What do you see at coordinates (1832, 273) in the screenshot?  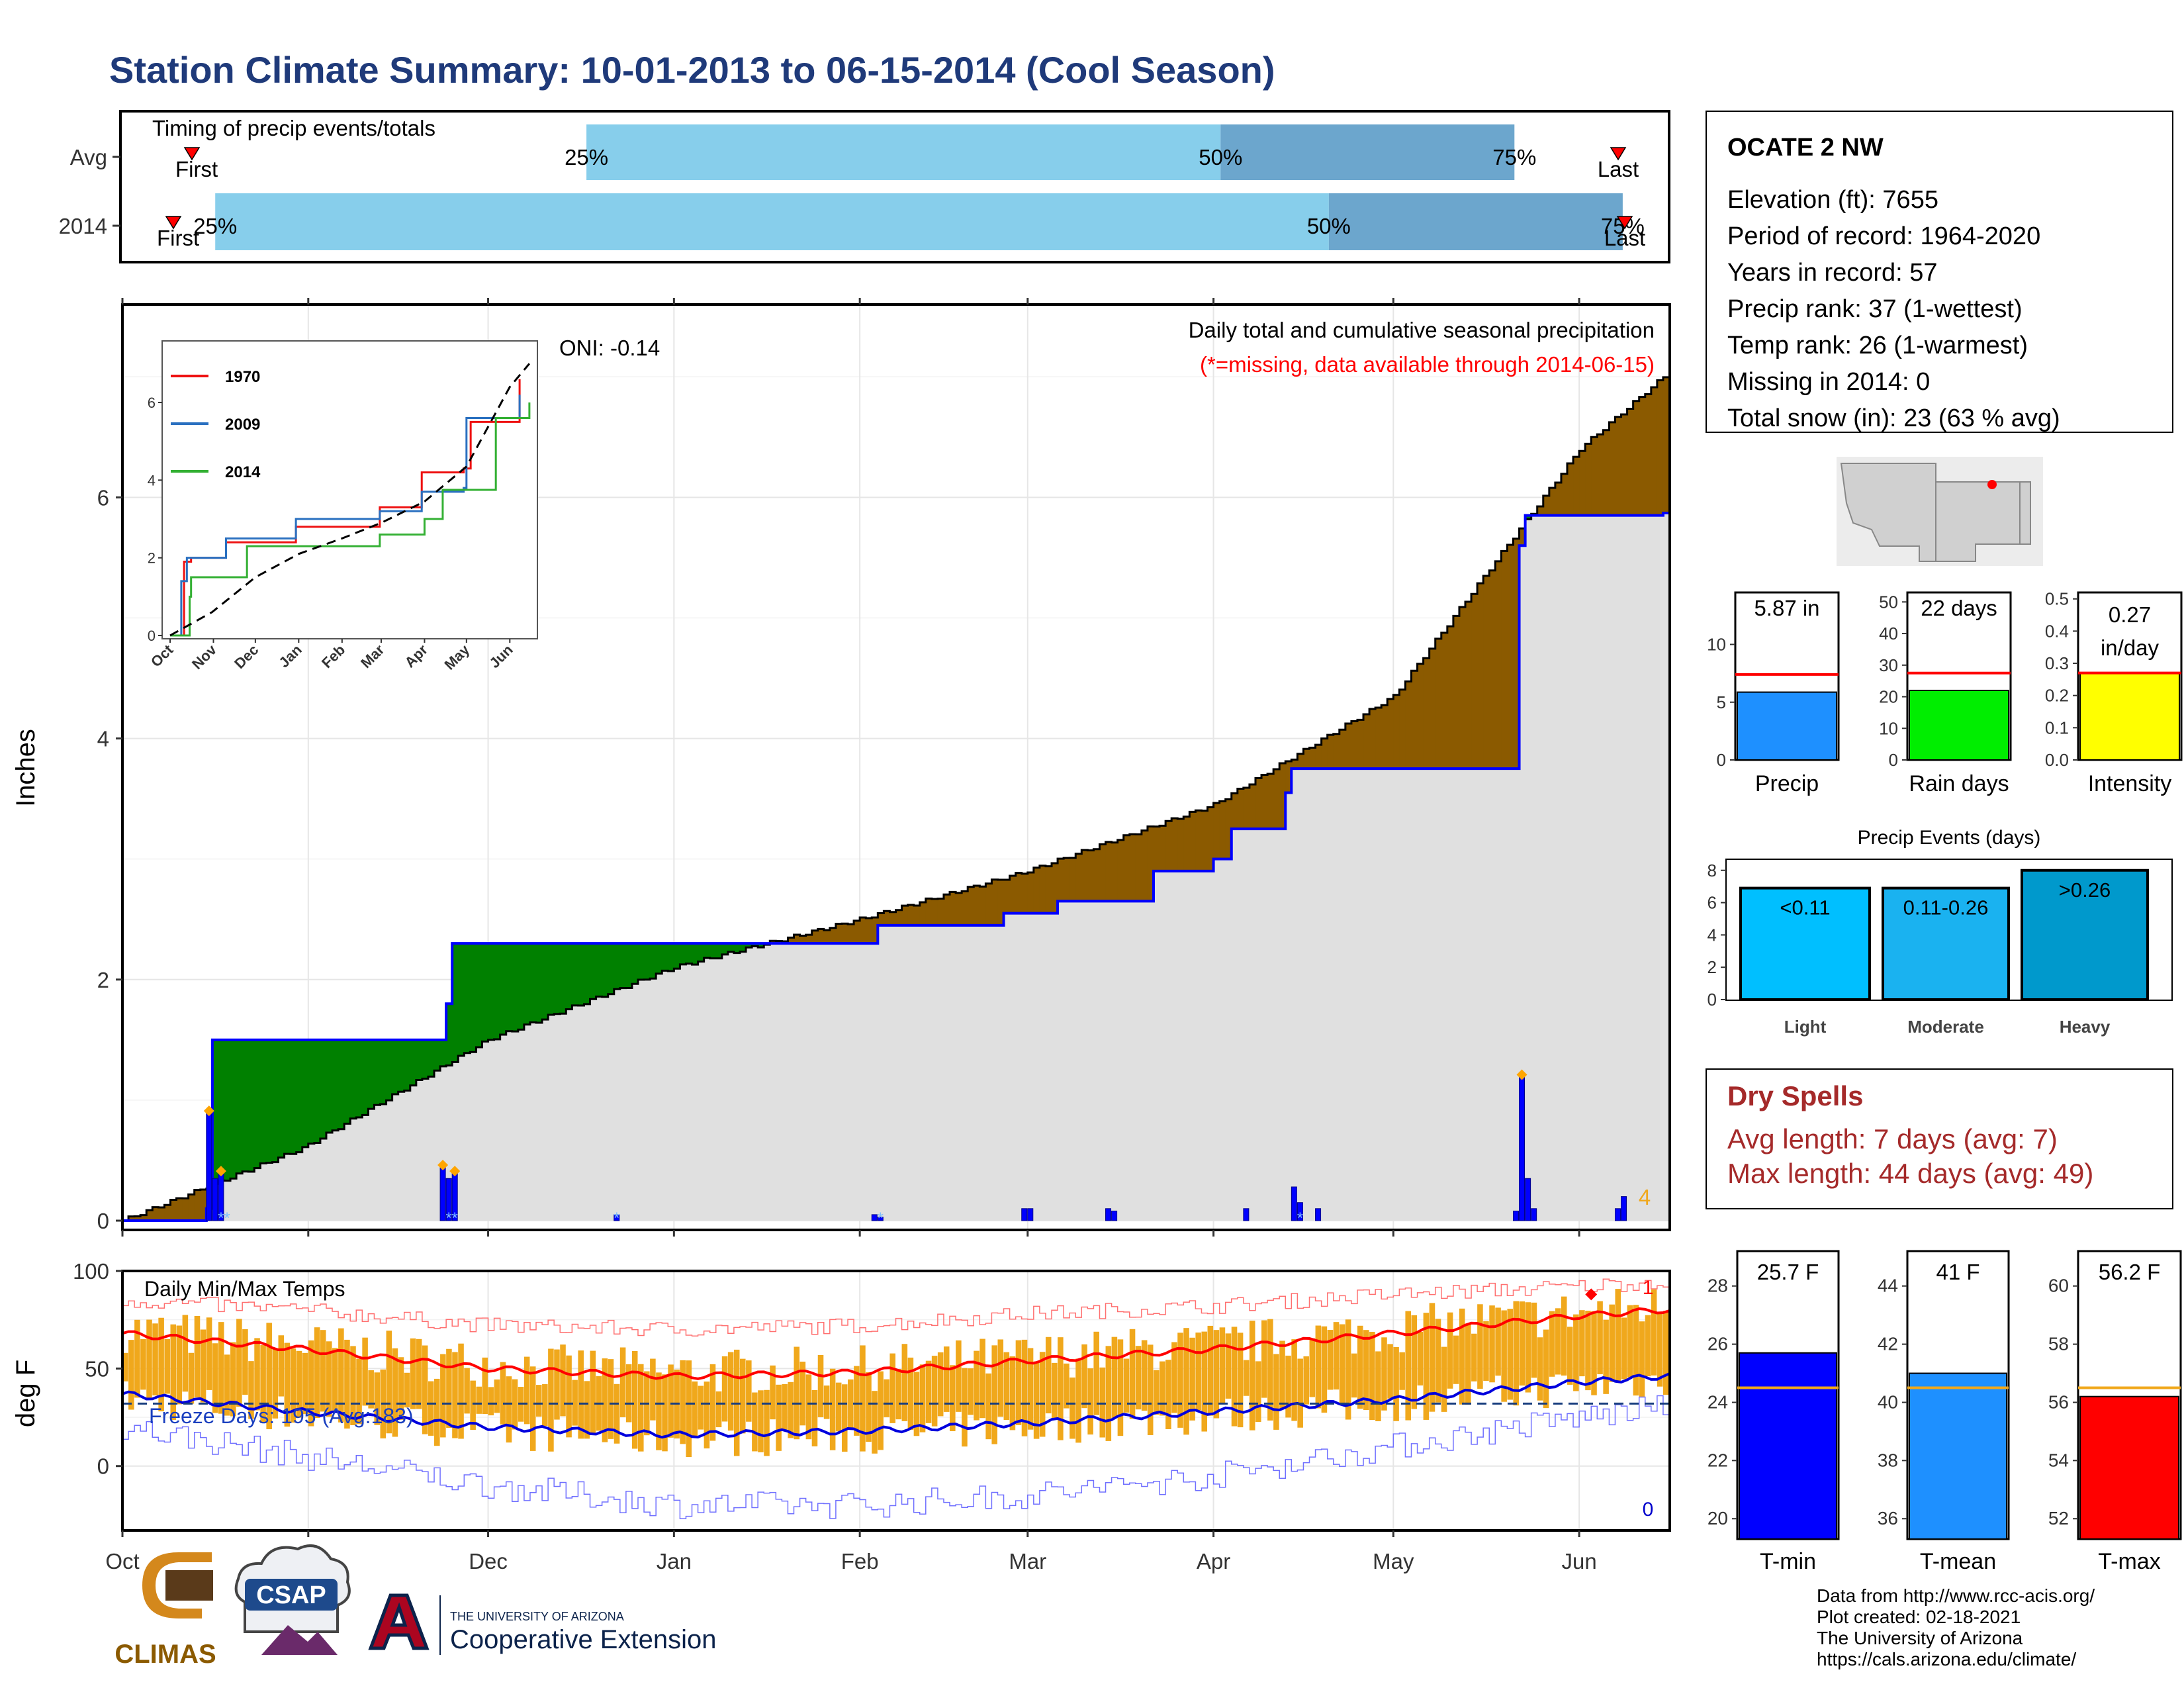 I see `station-info-line: Years in record: 57` at bounding box center [1832, 273].